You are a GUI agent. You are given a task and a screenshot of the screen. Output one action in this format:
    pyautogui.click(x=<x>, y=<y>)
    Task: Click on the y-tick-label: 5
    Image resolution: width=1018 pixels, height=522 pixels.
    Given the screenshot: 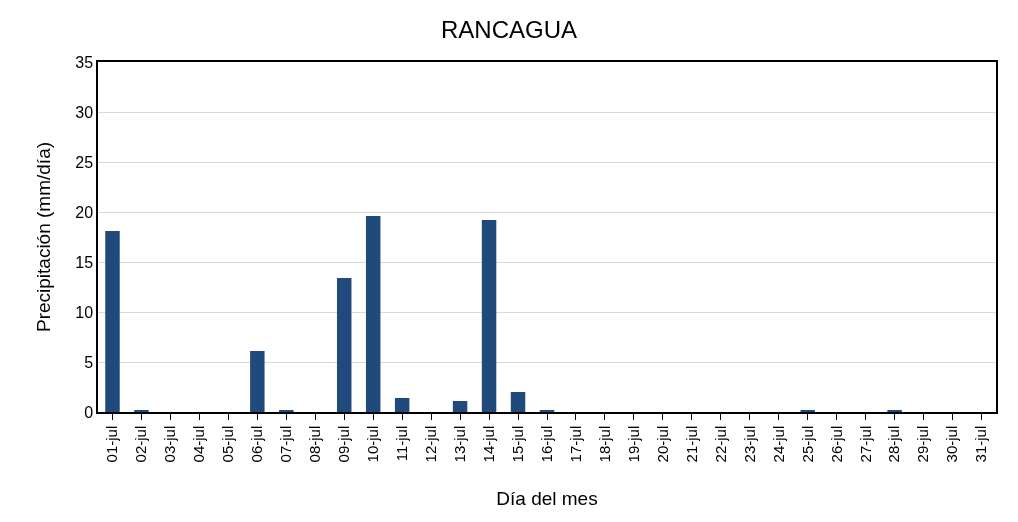 What is the action you would take?
    pyautogui.click(x=89, y=362)
    